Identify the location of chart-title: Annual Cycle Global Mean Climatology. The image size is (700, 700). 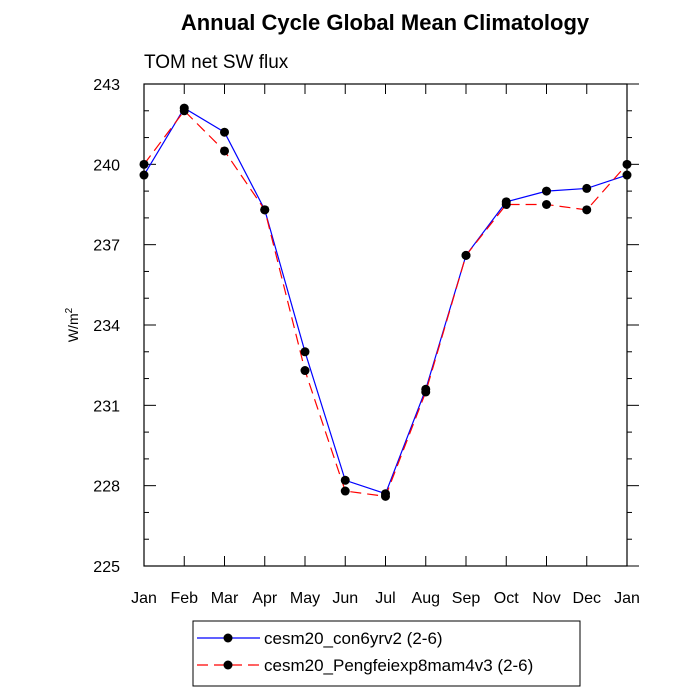
(385, 22).